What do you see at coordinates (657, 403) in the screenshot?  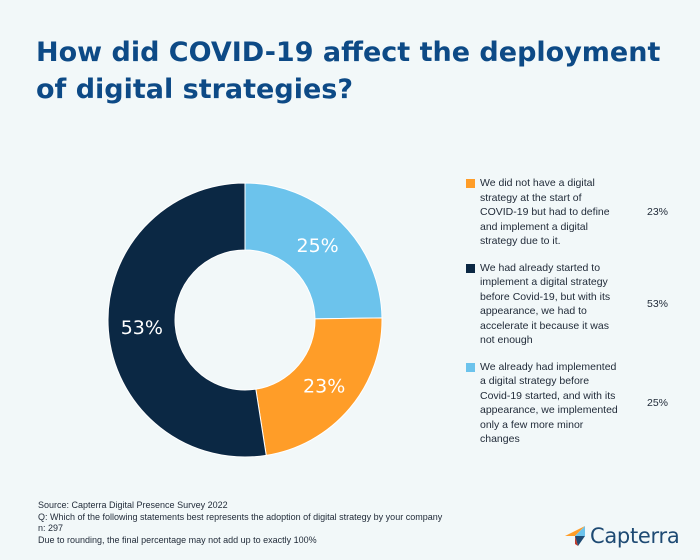 I see `legend-value: 25%` at bounding box center [657, 403].